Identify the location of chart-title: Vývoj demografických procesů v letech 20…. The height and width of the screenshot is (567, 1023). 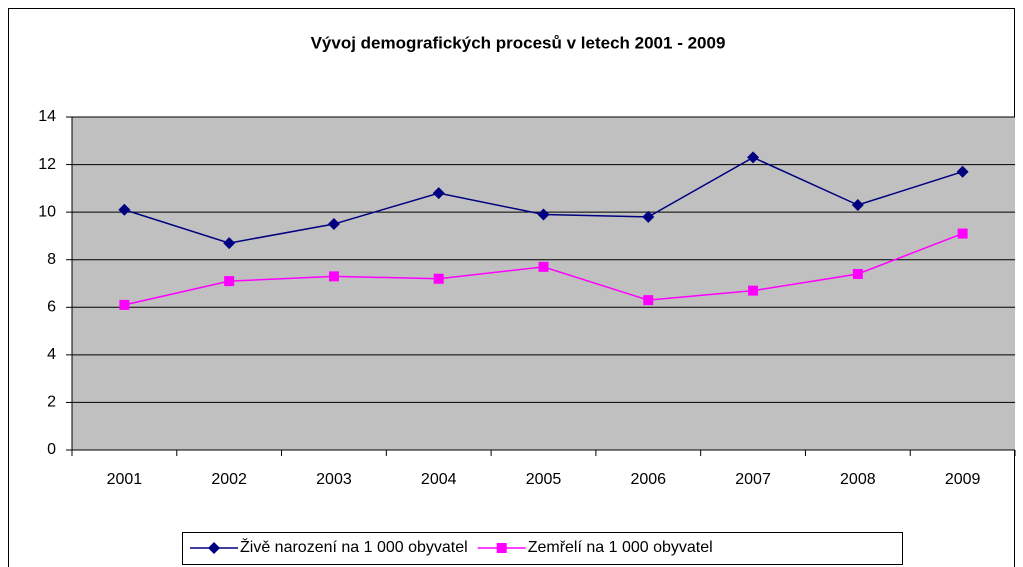
(518, 42).